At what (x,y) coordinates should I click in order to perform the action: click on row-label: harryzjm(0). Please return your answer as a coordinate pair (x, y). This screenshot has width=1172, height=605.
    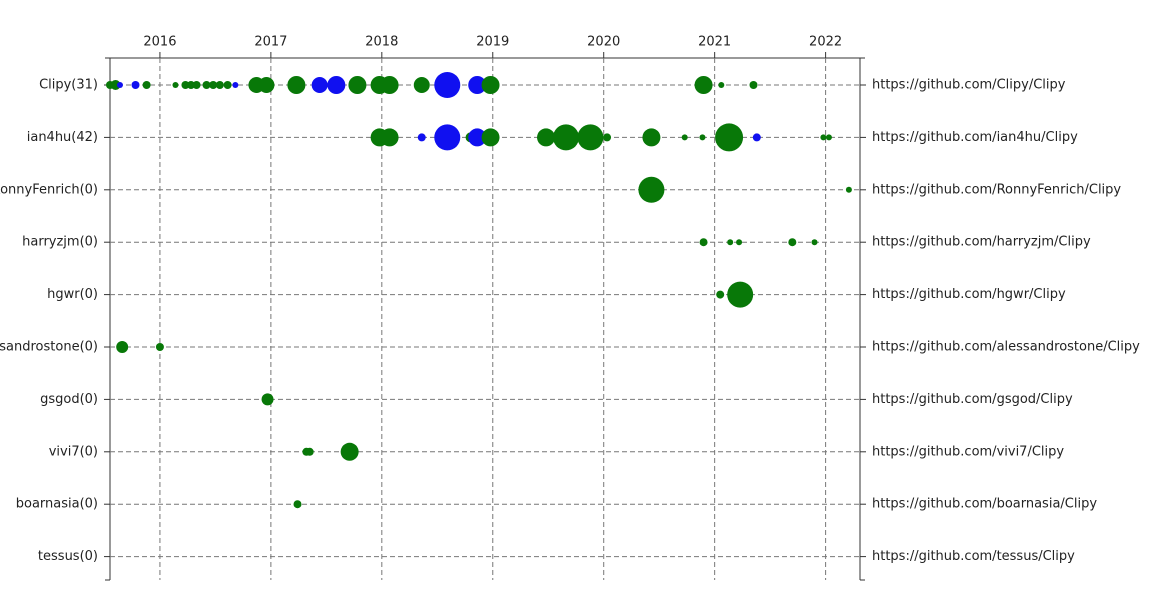
    Looking at the image, I should click on (60, 242).